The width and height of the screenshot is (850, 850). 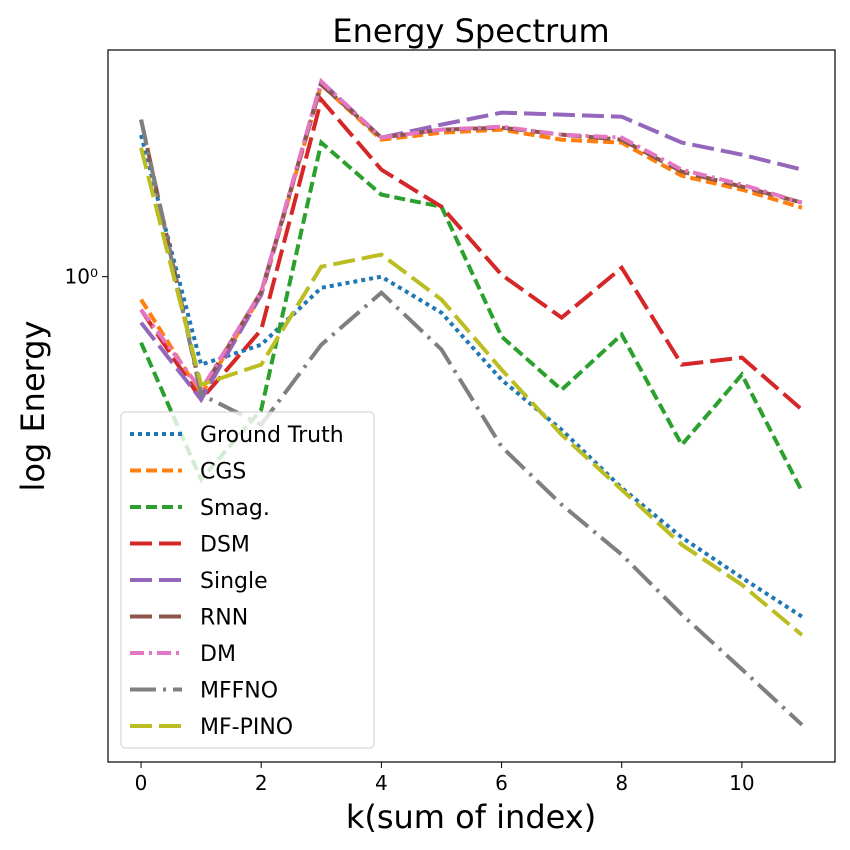 What do you see at coordinates (621, 783) in the screenshot?
I see `x-tick-label: 8` at bounding box center [621, 783].